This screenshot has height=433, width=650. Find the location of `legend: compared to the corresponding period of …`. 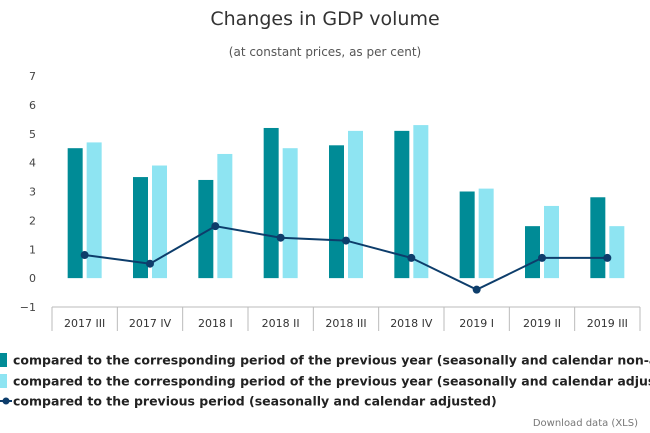

legend: compared to the corresponding period of … is located at coordinates (325, 381).